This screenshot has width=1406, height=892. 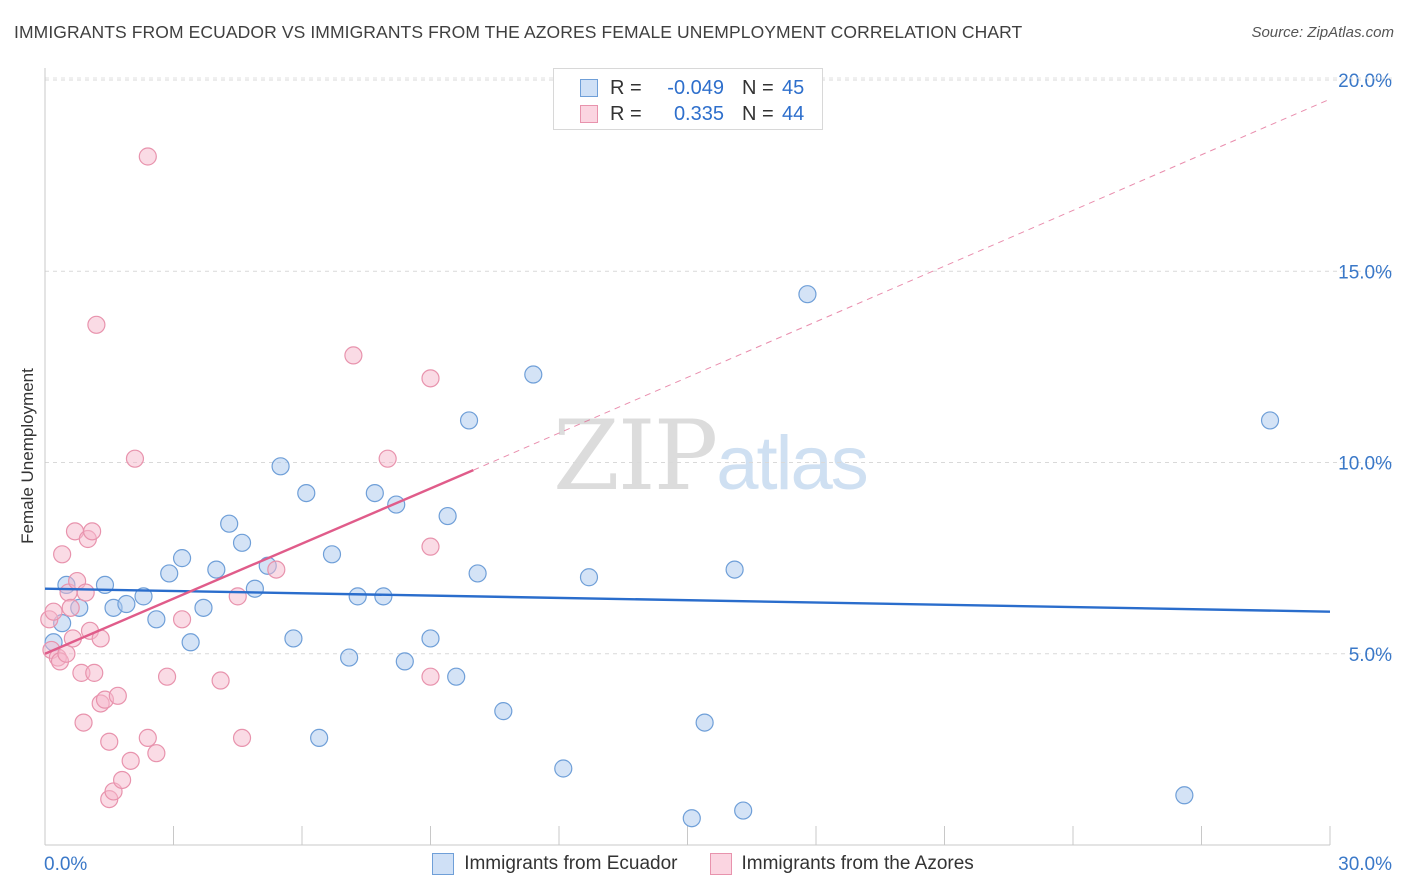 I want to click on legend-row-ecuador: R = -0.049 N = 45, so click(x=692, y=88).